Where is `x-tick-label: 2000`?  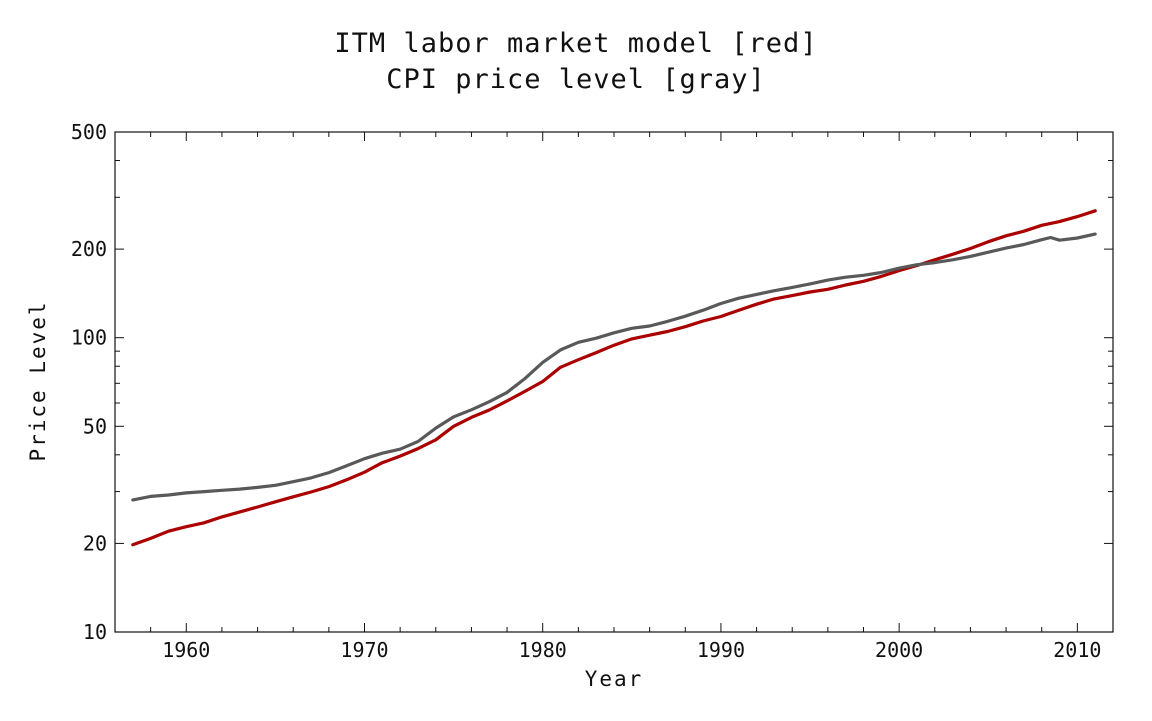 x-tick-label: 2000 is located at coordinates (899, 650).